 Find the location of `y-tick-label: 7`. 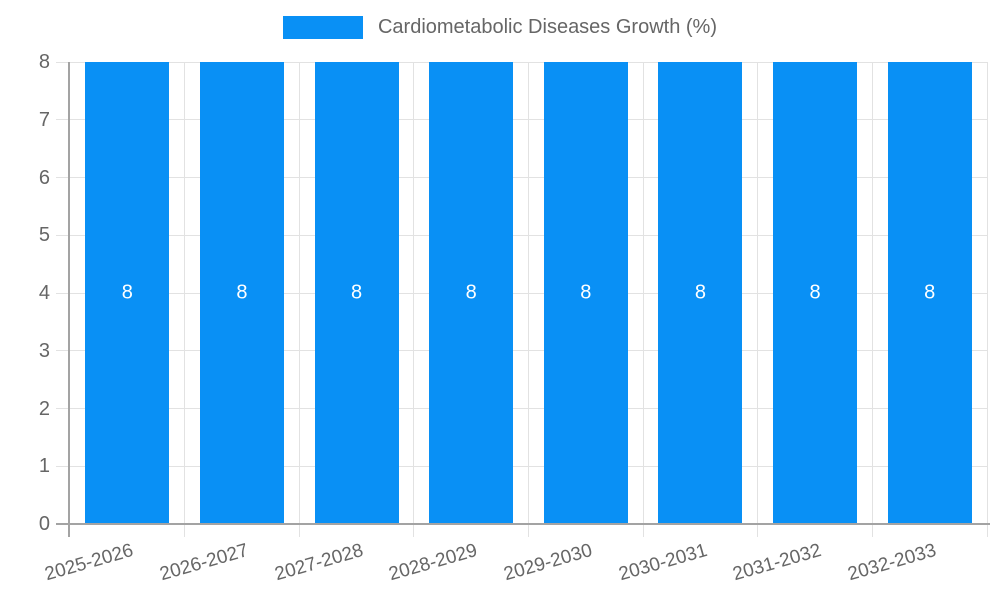

y-tick-label: 7 is located at coordinates (44, 119).